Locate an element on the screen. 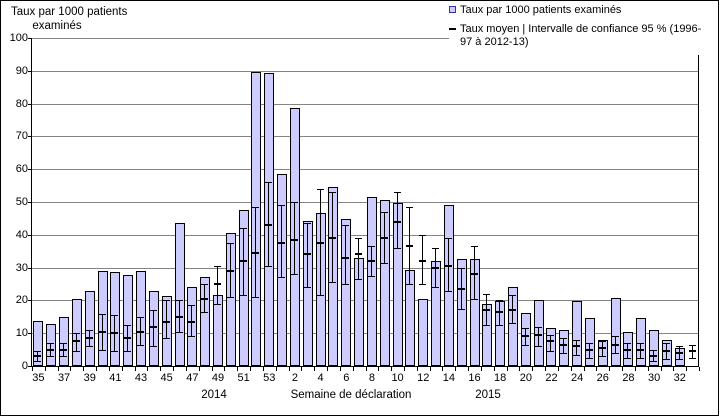  bar-2015-w7 is located at coordinates (359, 311).